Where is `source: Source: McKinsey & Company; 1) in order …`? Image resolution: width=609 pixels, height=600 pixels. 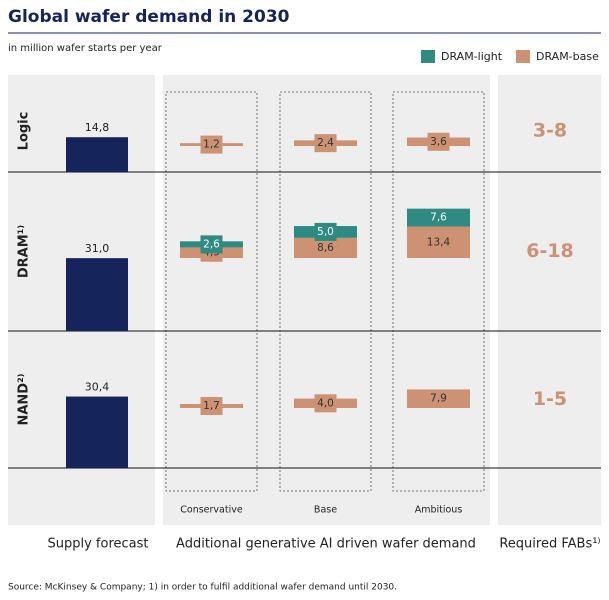 source: Source: McKinsey & Company; 1) in order … is located at coordinates (202, 588).